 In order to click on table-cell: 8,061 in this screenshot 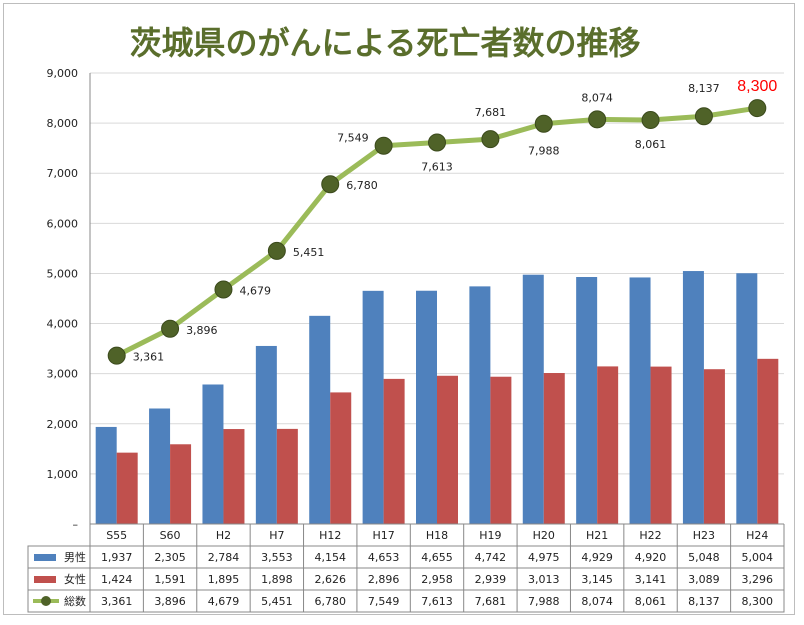, I will do `click(651, 601)`.